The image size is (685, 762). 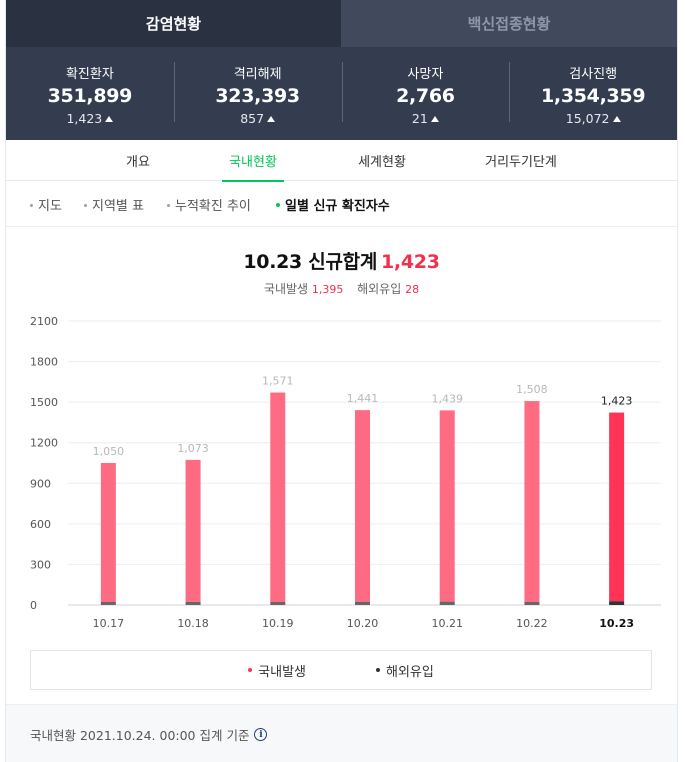 I want to click on sub-tabs: 개요 국내현황 세계현황 거리두기단계, so click(x=341, y=161).